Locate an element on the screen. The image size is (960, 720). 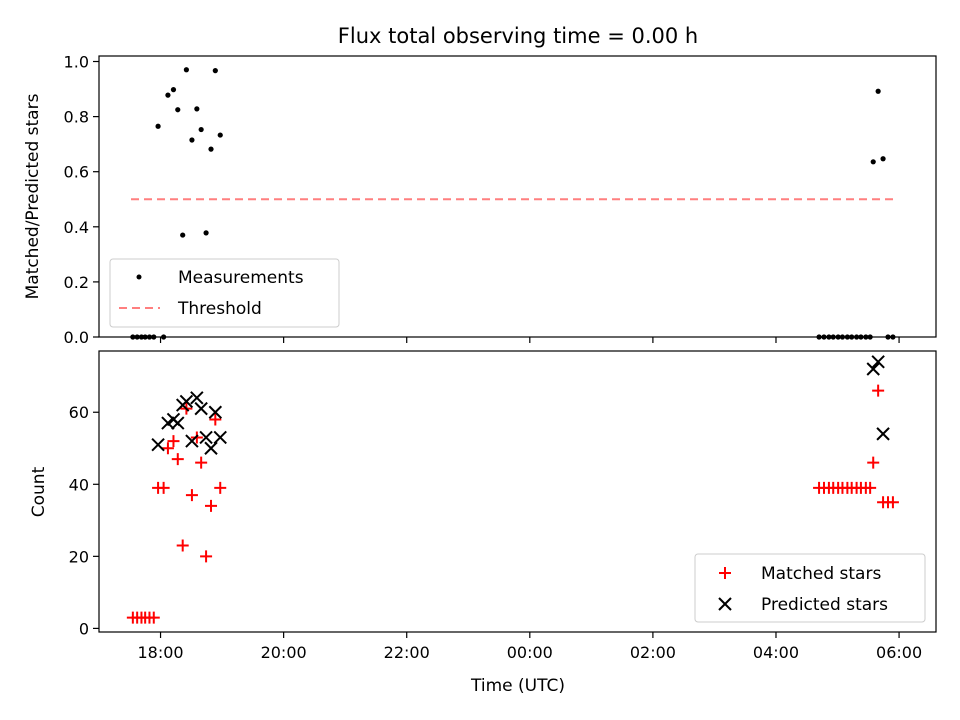
count-x-axis-ticks: 18:00 20:00 22:00 00:00 02:00 04:00 06:00 is located at coordinates (529, 647).